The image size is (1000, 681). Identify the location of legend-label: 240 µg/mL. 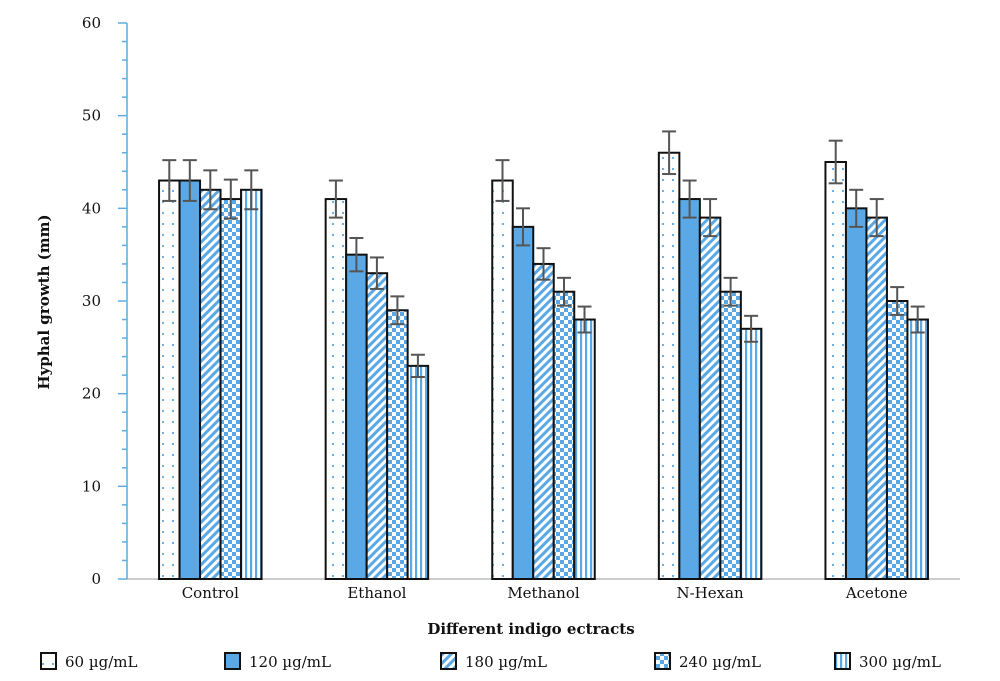
(720, 662).